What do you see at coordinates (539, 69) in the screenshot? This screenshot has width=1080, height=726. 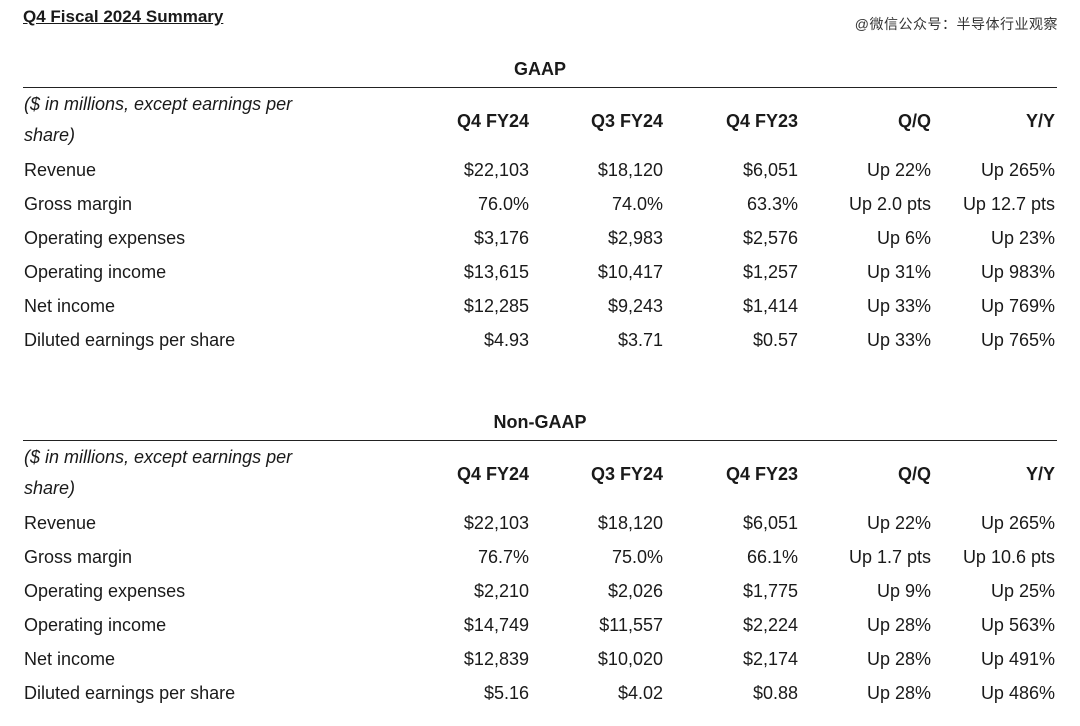 I see `section-title-gaap: GAAP` at bounding box center [539, 69].